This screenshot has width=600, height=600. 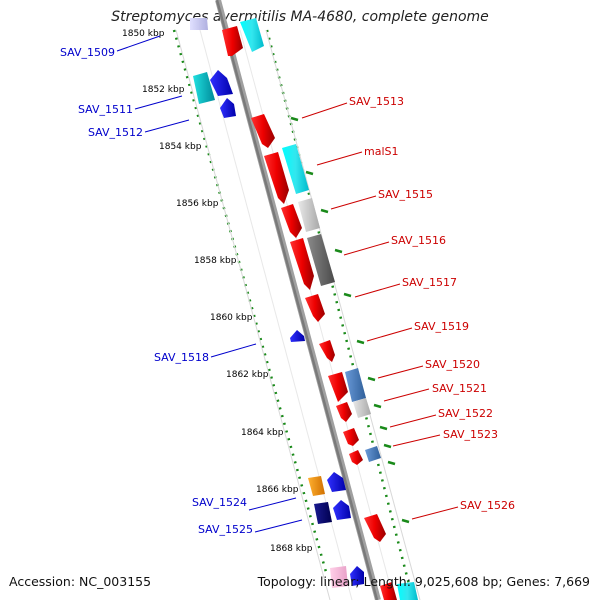 I want to click on scale-tick-label: 1868 kbp, so click(x=291, y=549).